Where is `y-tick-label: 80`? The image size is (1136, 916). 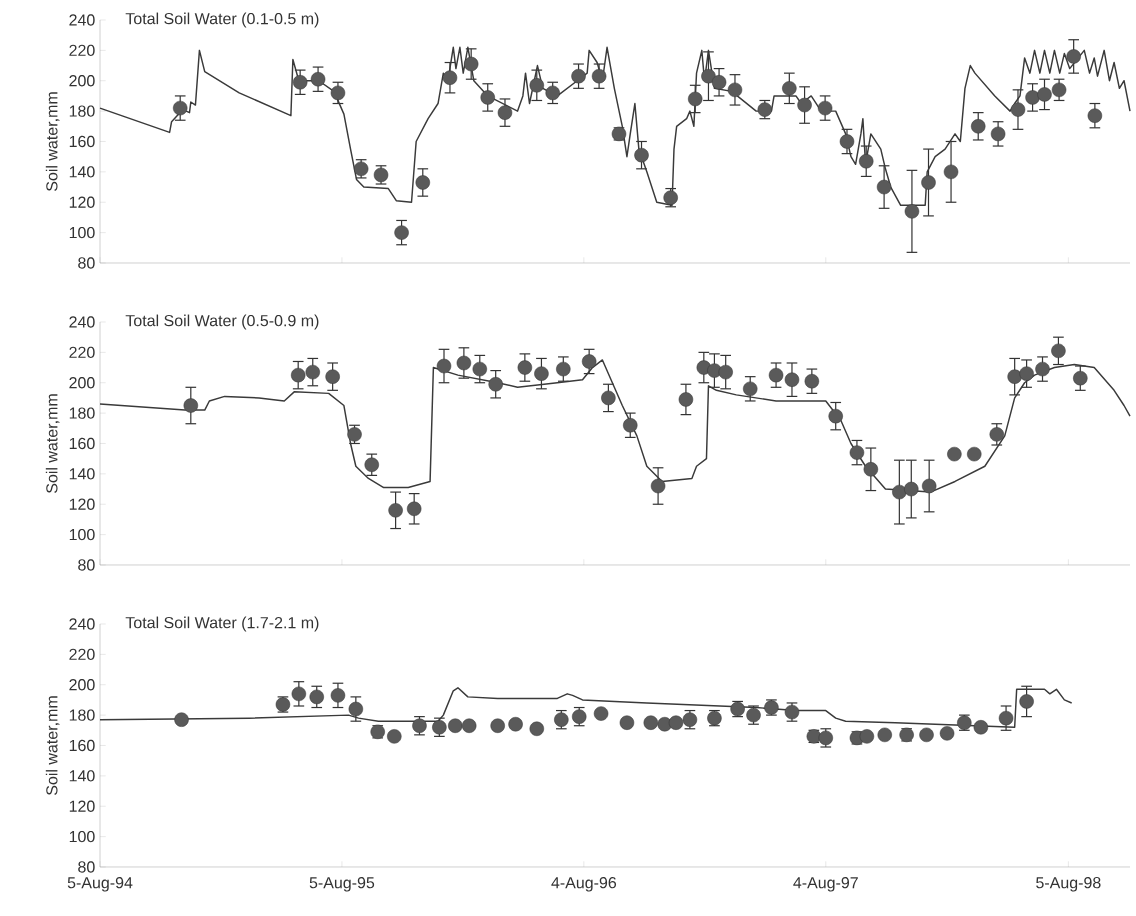
y-tick-label: 80 is located at coordinates (86, 565).